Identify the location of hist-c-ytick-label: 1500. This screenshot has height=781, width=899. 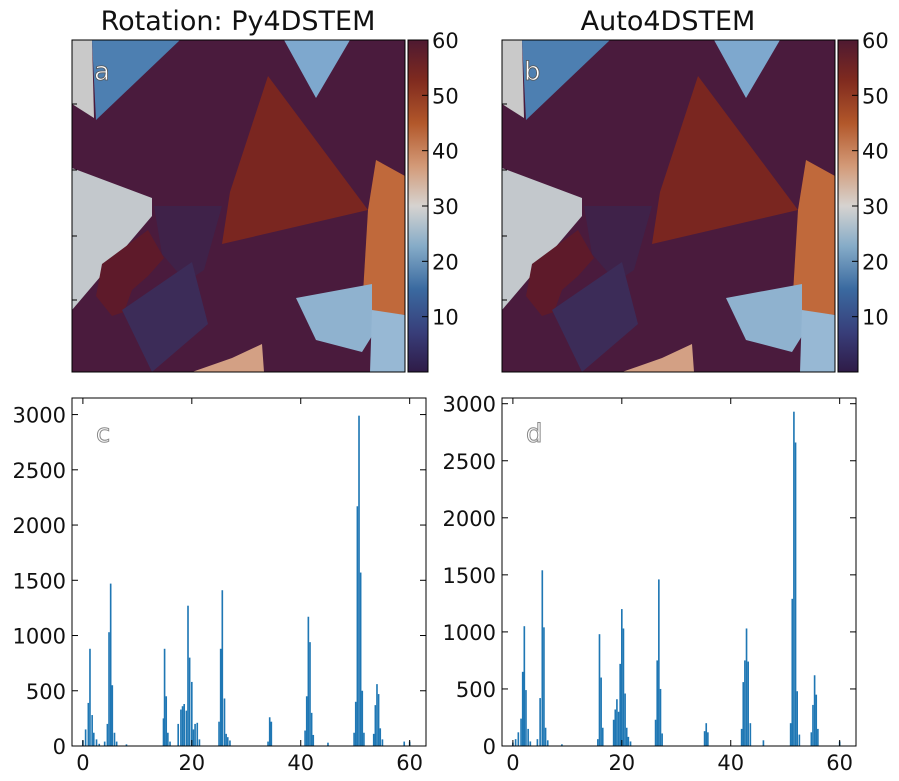
(39, 581).